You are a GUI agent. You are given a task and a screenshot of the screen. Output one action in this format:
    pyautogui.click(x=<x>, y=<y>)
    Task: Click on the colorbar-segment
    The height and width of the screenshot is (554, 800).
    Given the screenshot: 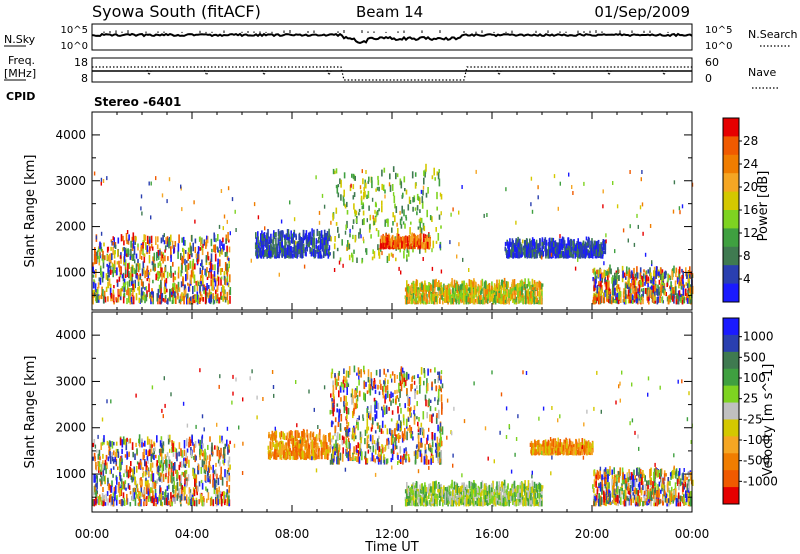 What is the action you would take?
    pyautogui.click(x=731, y=127)
    